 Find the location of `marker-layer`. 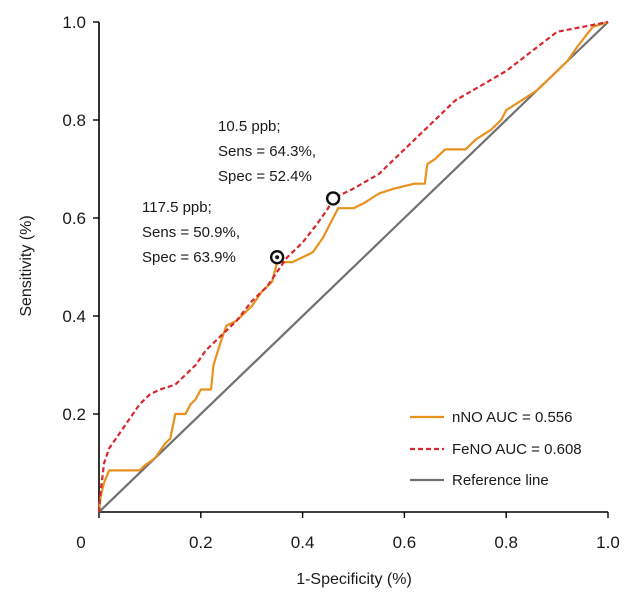

marker-layer is located at coordinates (305, 228).